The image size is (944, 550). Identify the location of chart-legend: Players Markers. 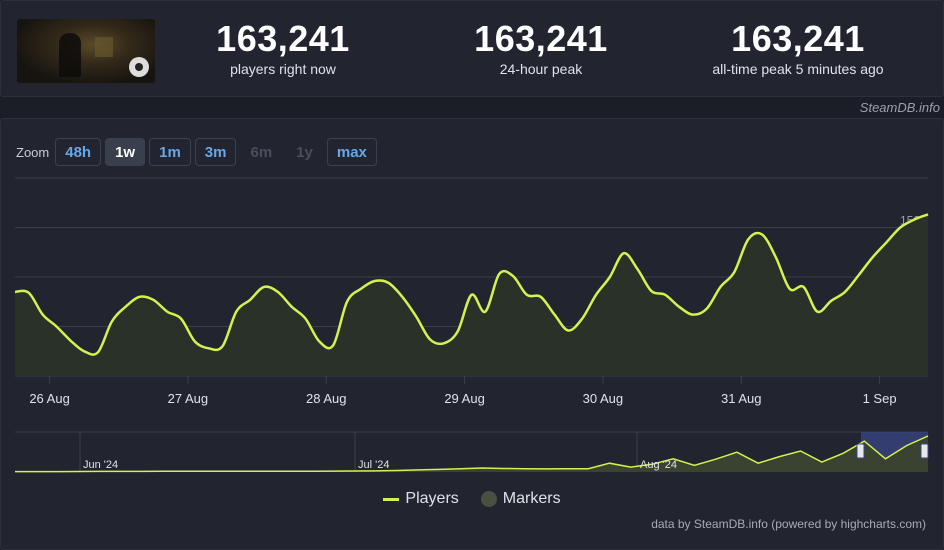
(472, 499).